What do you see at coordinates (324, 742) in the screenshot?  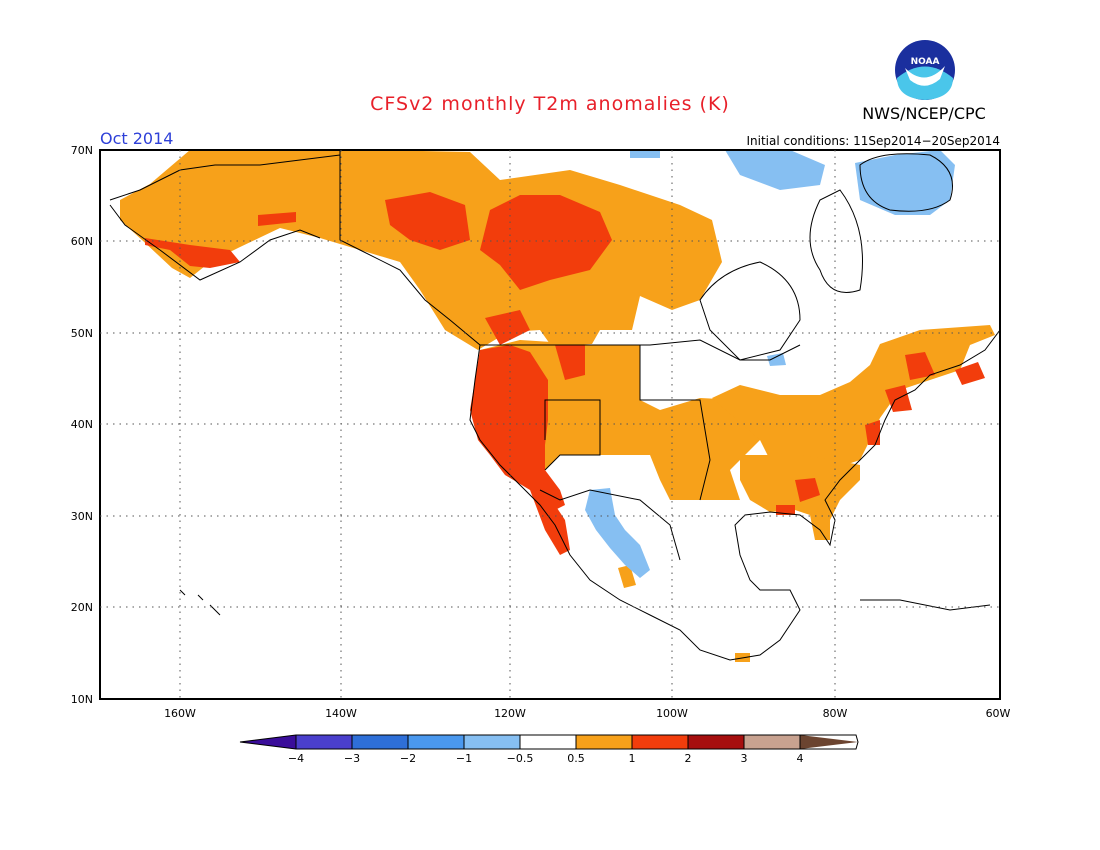 I see `colorbar-swatch-m4-m3` at bounding box center [324, 742].